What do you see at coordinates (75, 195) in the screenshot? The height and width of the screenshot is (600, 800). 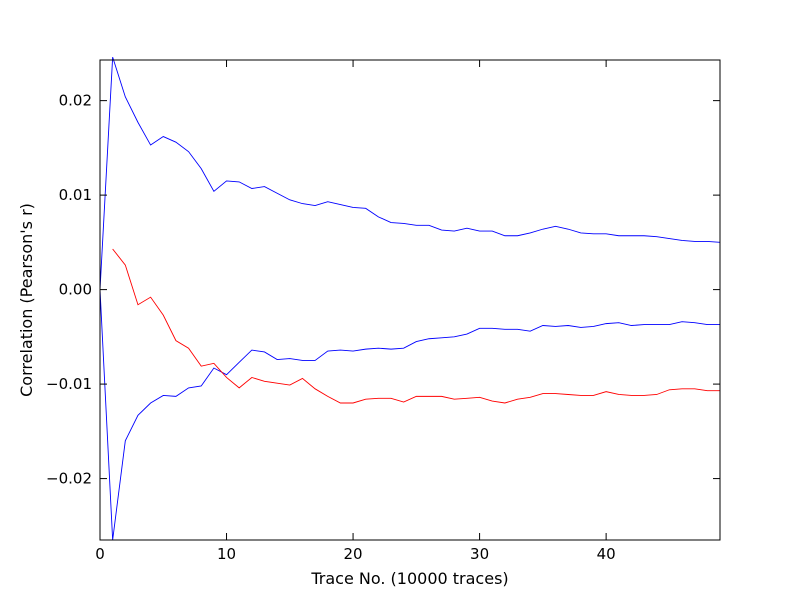 I see `y-tick-label: 0.01` at bounding box center [75, 195].